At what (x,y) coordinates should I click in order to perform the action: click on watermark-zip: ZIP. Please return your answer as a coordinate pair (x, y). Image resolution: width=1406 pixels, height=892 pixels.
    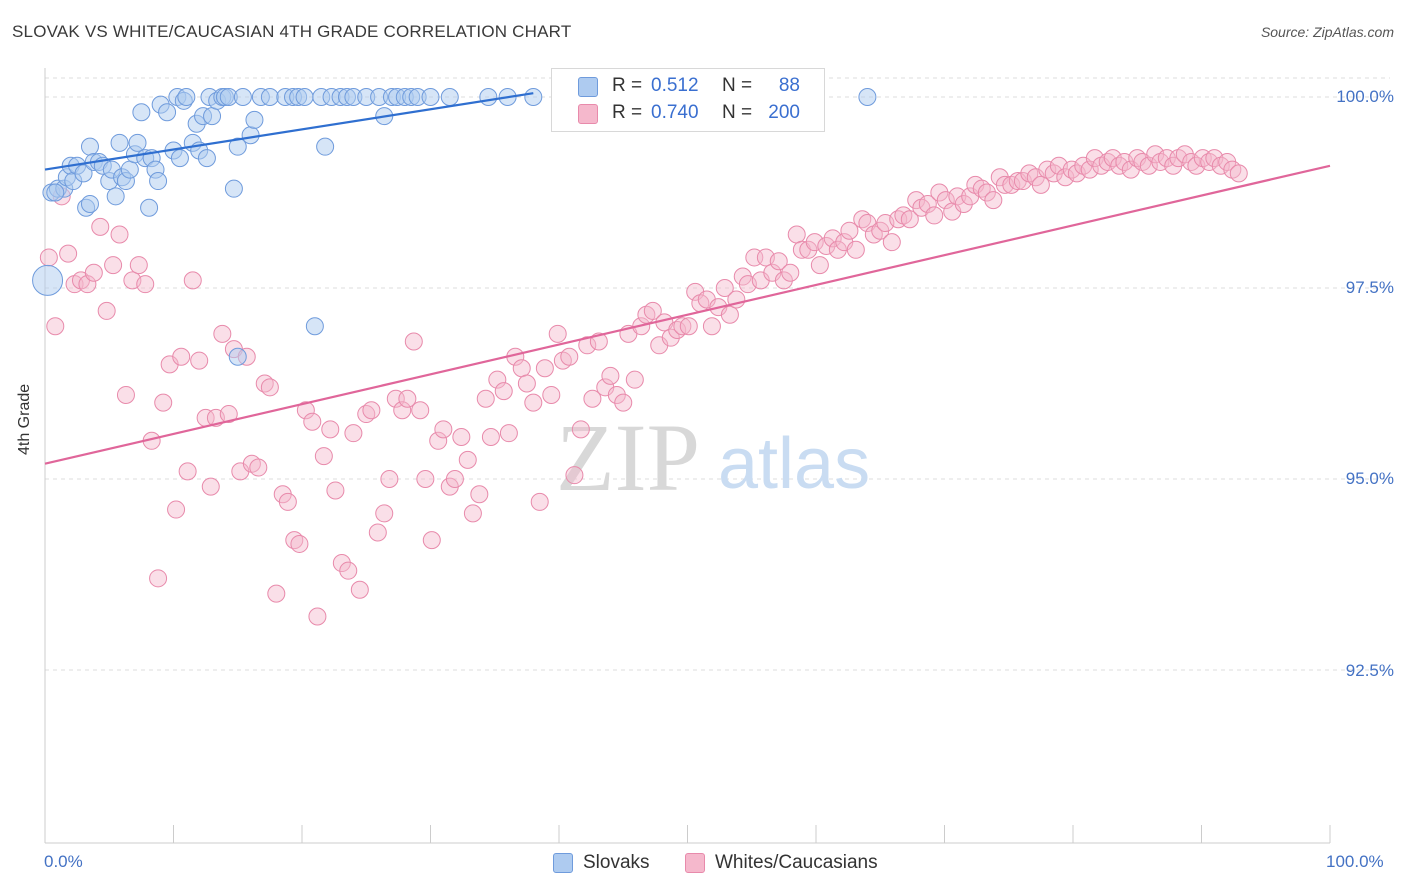
    Looking at the image, I should click on (628, 457).